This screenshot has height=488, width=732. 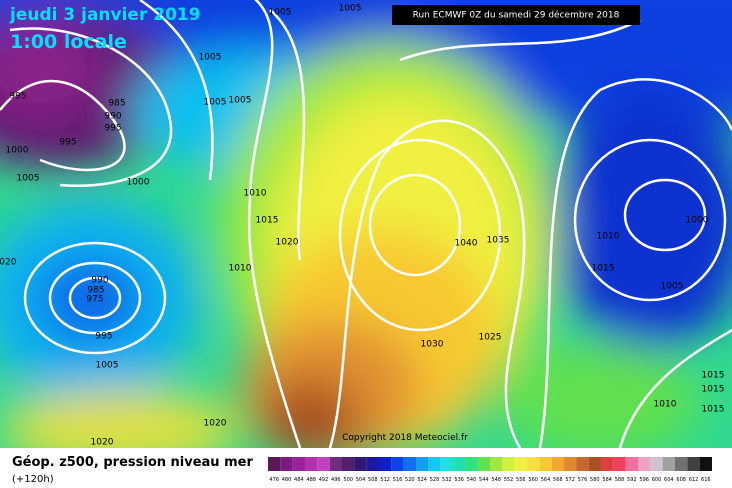 I want to click on scale-label: 536, so click(x=459, y=480).